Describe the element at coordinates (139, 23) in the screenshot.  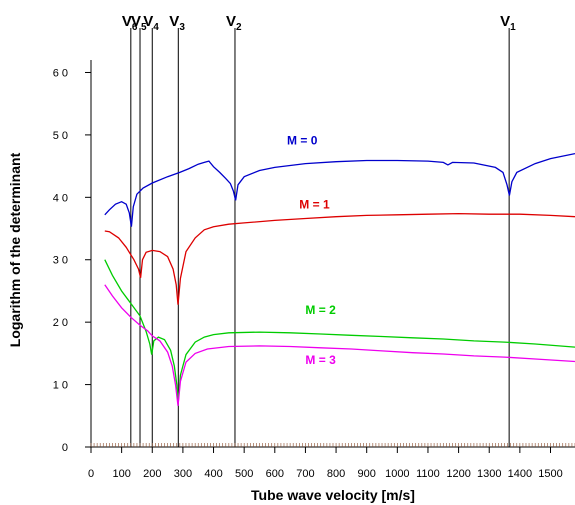
I see `velocity-label-5: V5` at that location.